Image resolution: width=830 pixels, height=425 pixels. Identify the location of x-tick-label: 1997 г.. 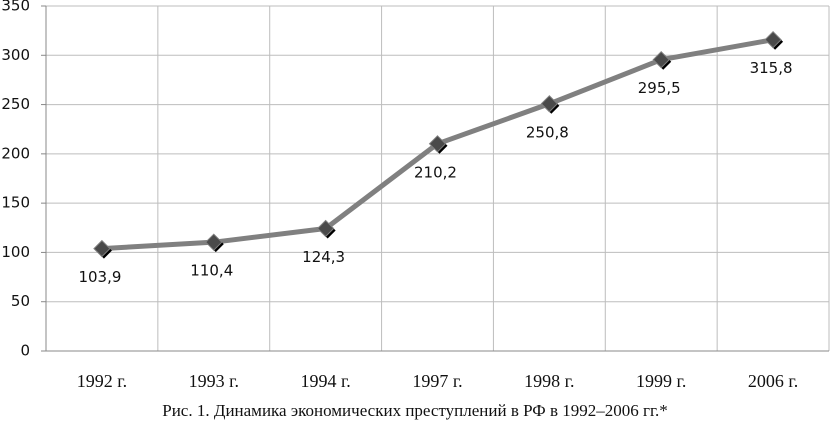
(437, 381).